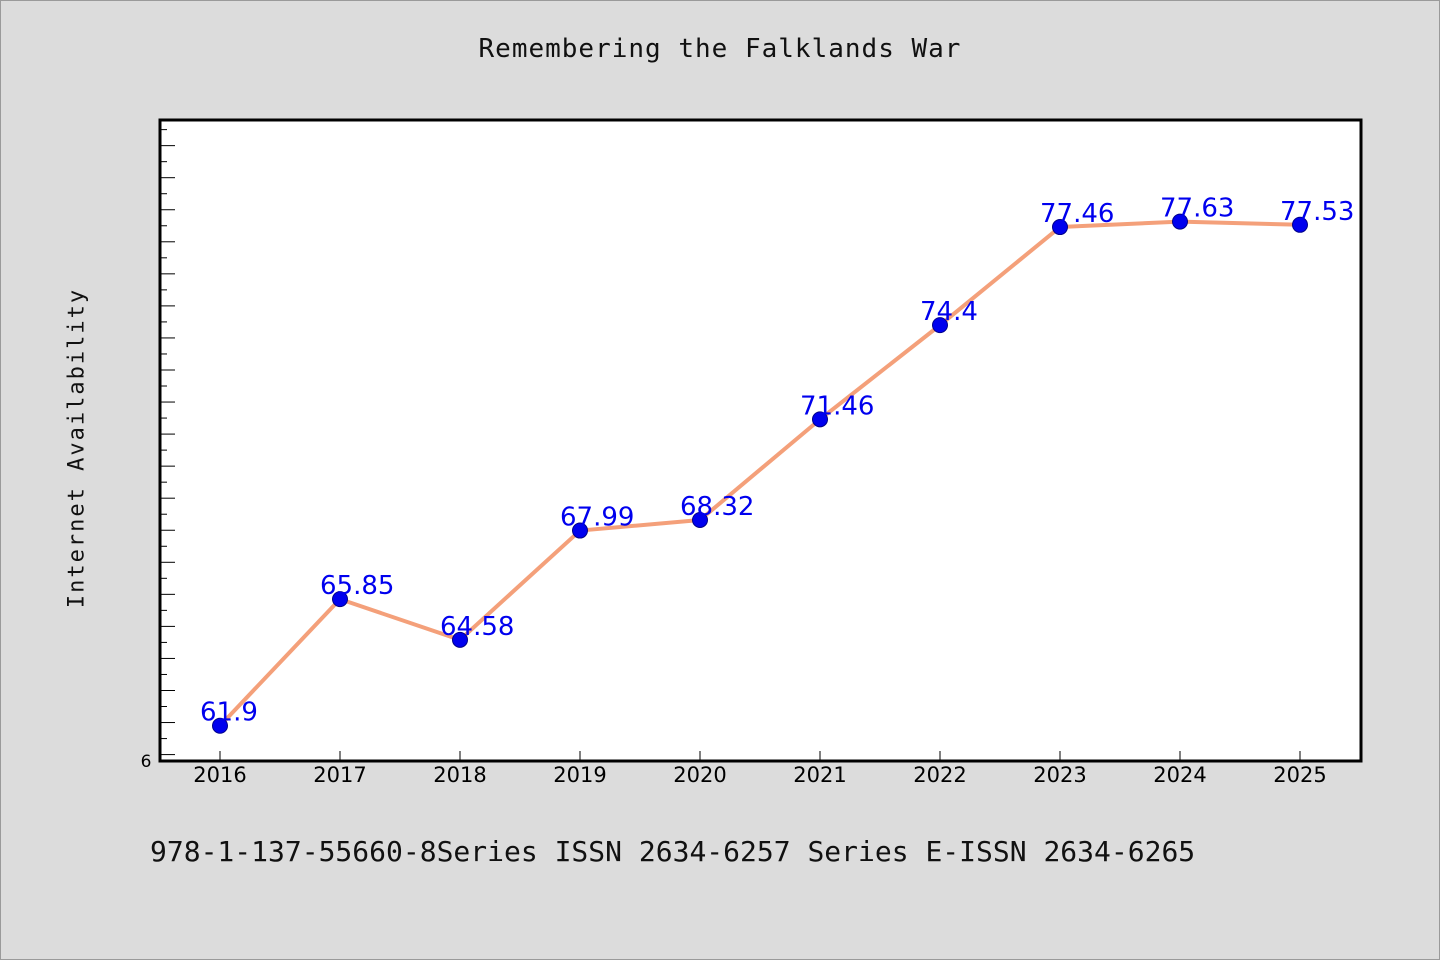  I want to click on x-tick-label: 2020, so click(699, 775).